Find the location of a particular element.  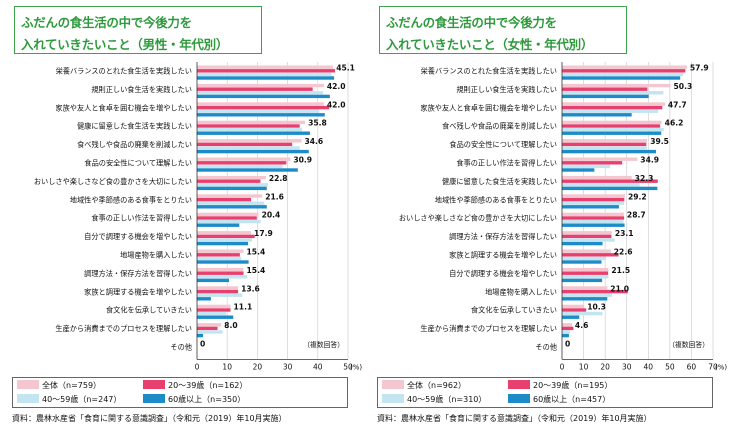

multiple-answer-note: （複数回答） is located at coordinates (688, 344).